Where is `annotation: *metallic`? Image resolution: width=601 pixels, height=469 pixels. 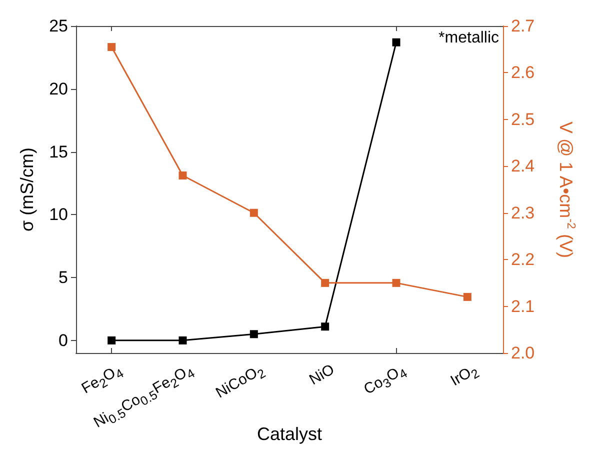 annotation: *metallic is located at coordinates (469, 38).